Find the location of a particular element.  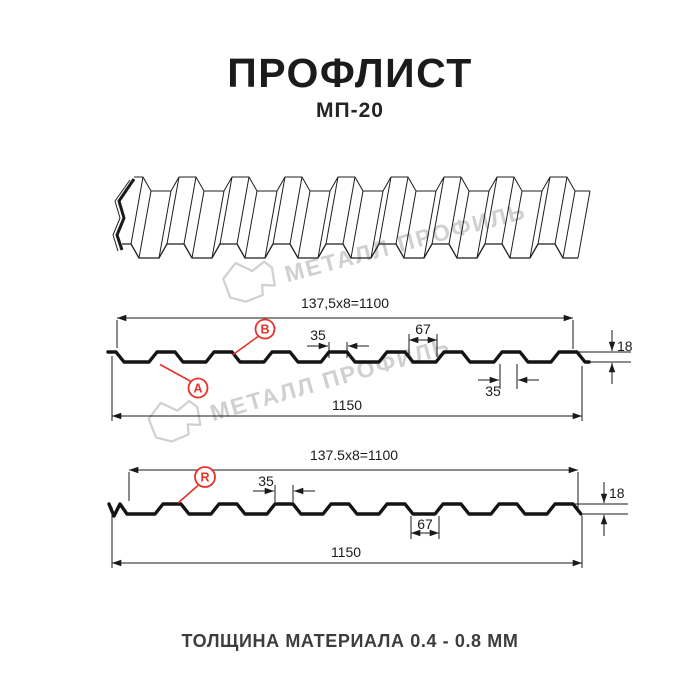

callout-leader-r is located at coordinates (188, 494).